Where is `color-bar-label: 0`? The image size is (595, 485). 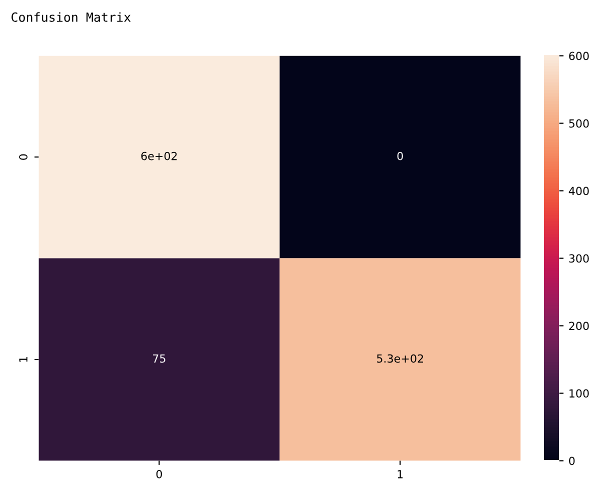 color-bar-label: 0 is located at coordinates (572, 461).